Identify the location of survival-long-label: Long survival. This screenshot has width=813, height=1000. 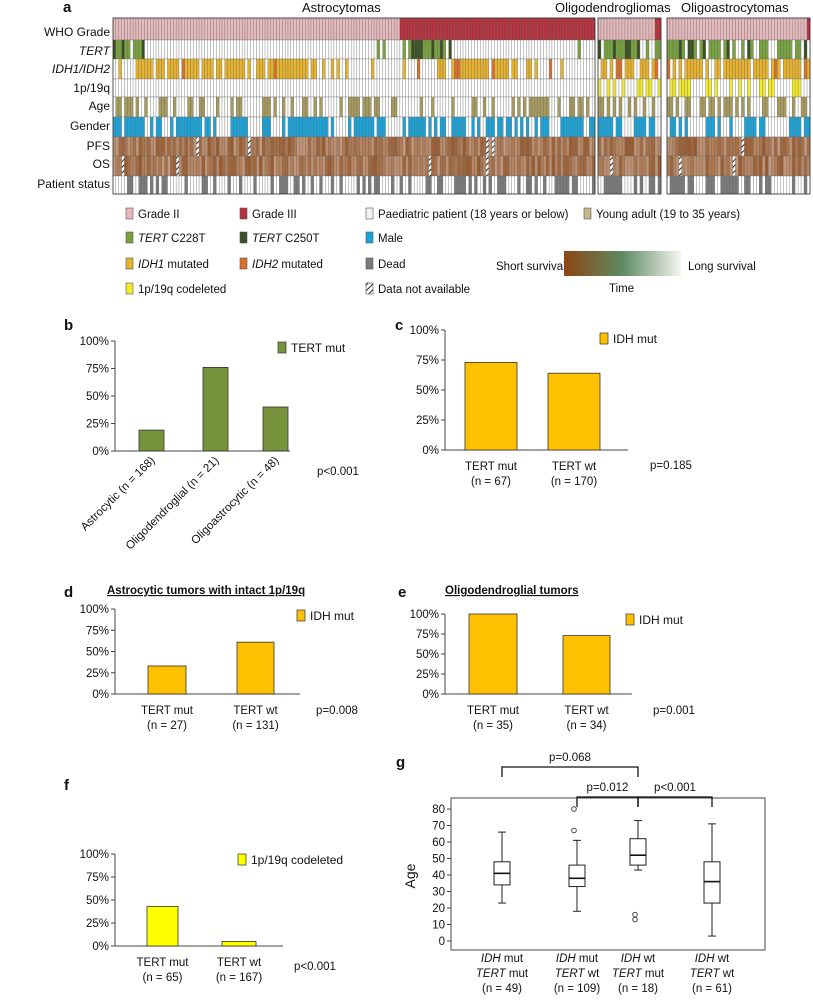
(722, 267).